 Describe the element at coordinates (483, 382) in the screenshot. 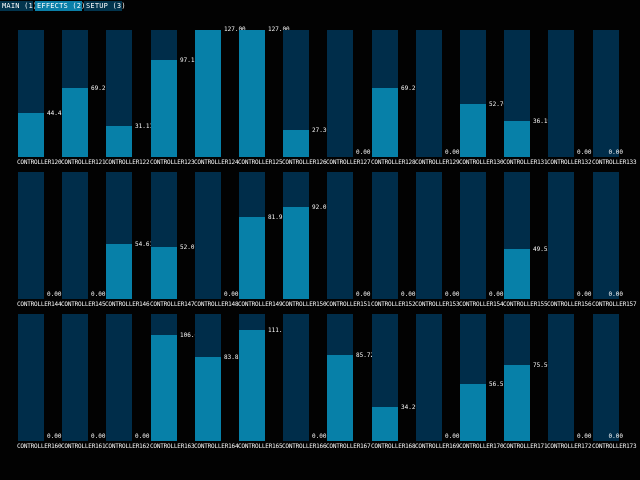

I see `controller-slider: 56.51 CONTROLLER170` at that location.